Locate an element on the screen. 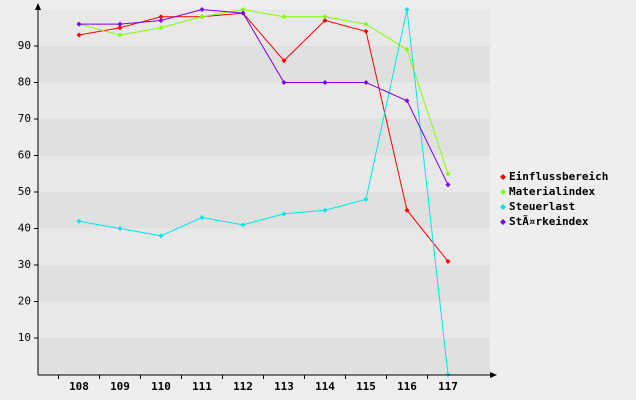  y-tick-label: 90 is located at coordinates (24, 45).